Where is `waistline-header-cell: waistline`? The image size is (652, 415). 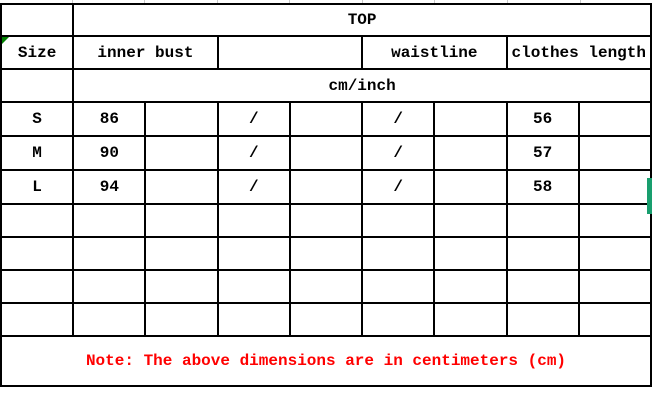 waistline-header-cell: waistline is located at coordinates (434, 52).